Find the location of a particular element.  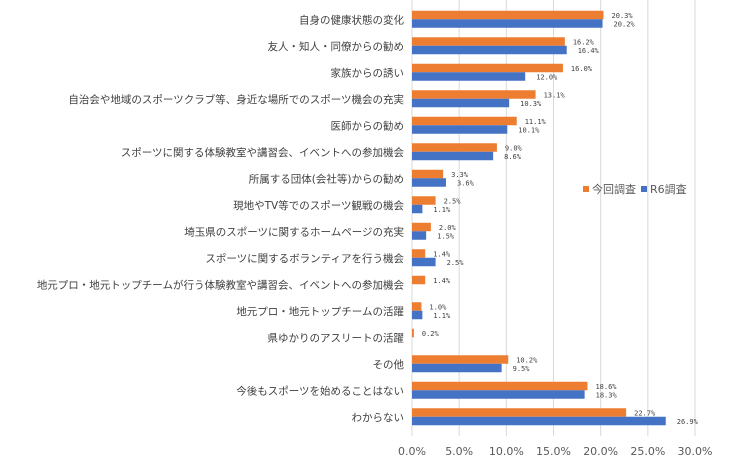

x-tick-label: 10.0% is located at coordinates (506, 451).